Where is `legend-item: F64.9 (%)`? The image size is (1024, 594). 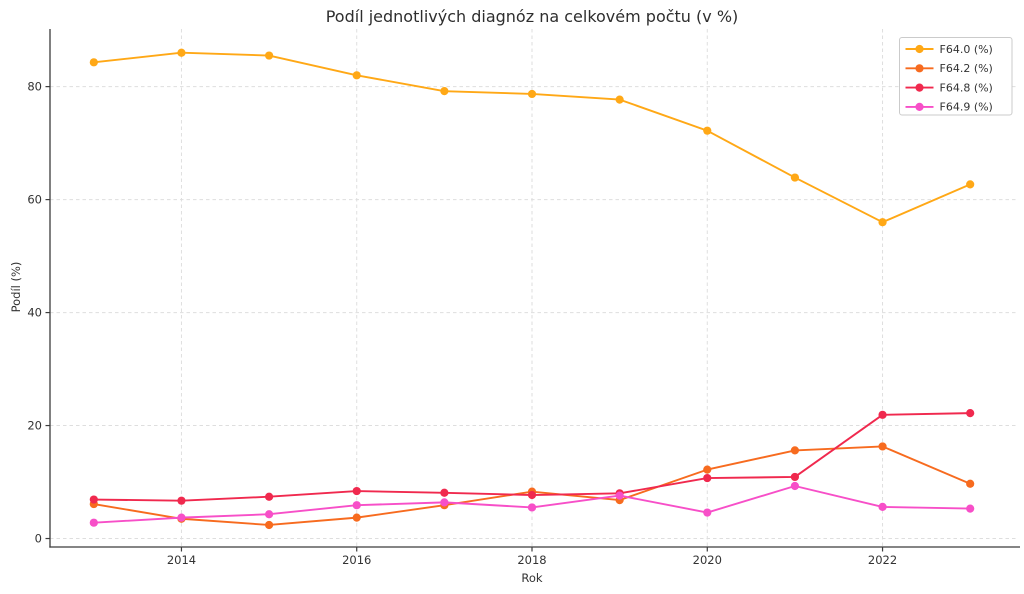
legend-item: F64.9 (%) is located at coordinates (949, 107).